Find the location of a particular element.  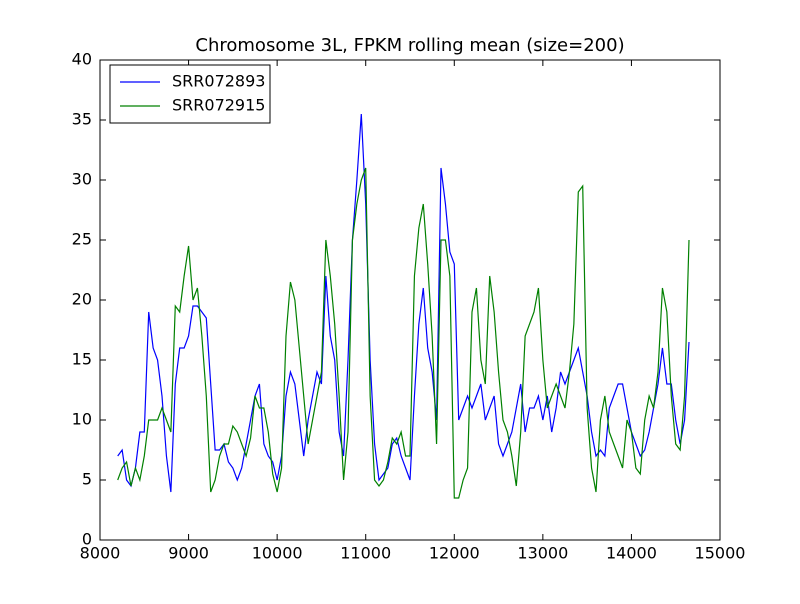

y-tick-label: 5 is located at coordinates (87, 479).